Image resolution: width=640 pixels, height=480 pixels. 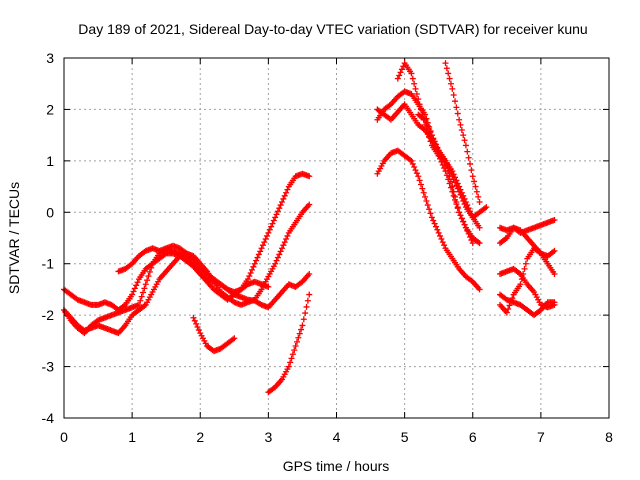 I want to click on y-tick-label: 1, so click(x=50, y=161).